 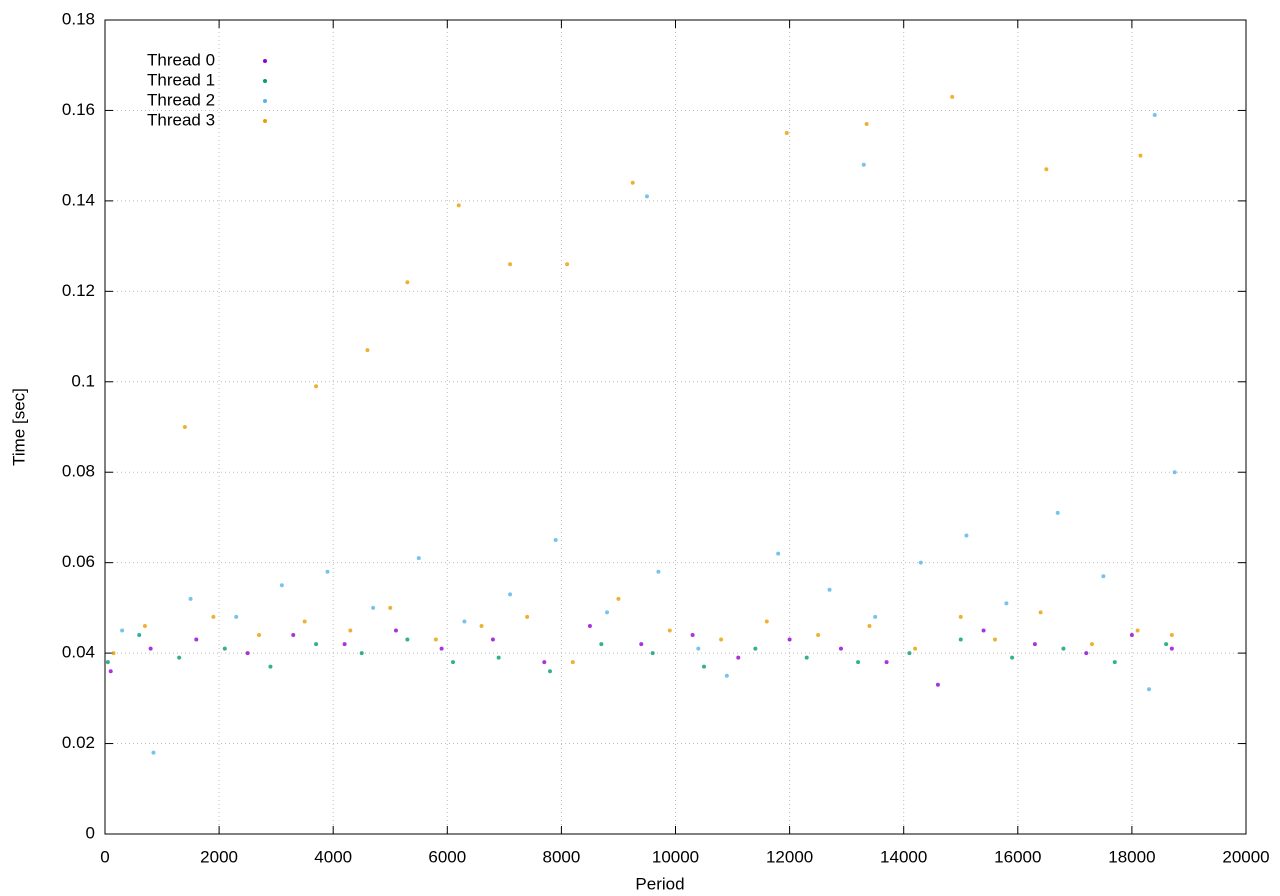 What do you see at coordinates (78, 652) in the screenshot?
I see `y-tick-label: 0.04` at bounding box center [78, 652].